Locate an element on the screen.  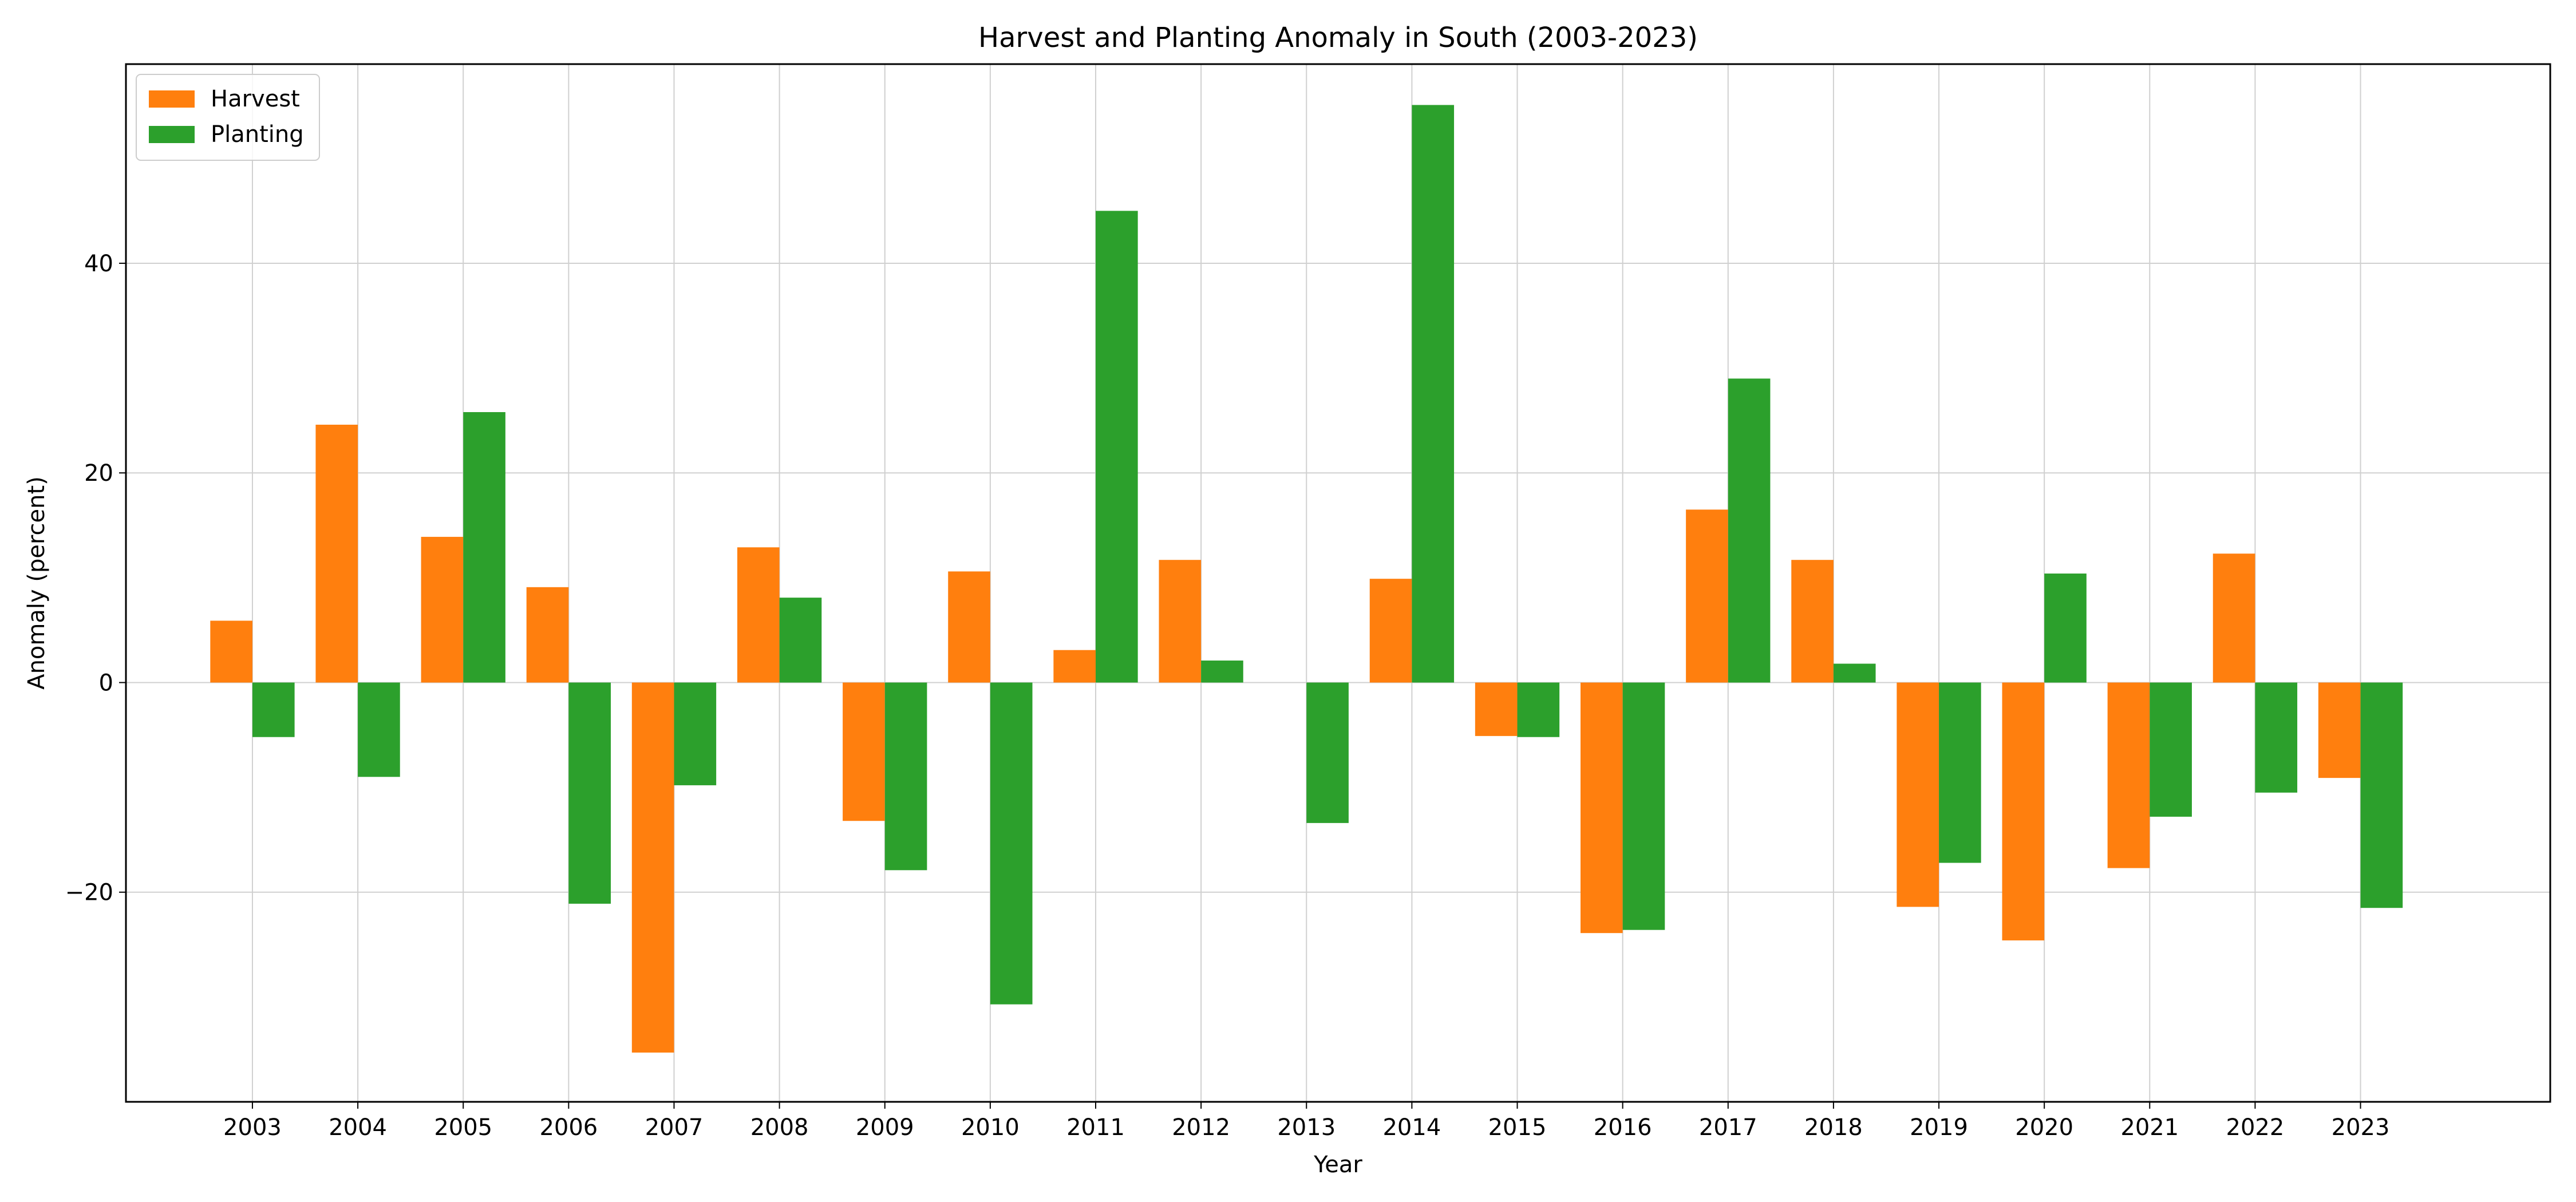
harvest-bar-2023 is located at coordinates (2339, 730).